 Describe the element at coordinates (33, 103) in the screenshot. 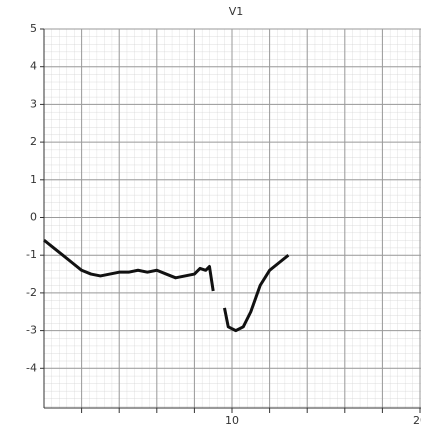

I see `y-tick-label: 3` at that location.